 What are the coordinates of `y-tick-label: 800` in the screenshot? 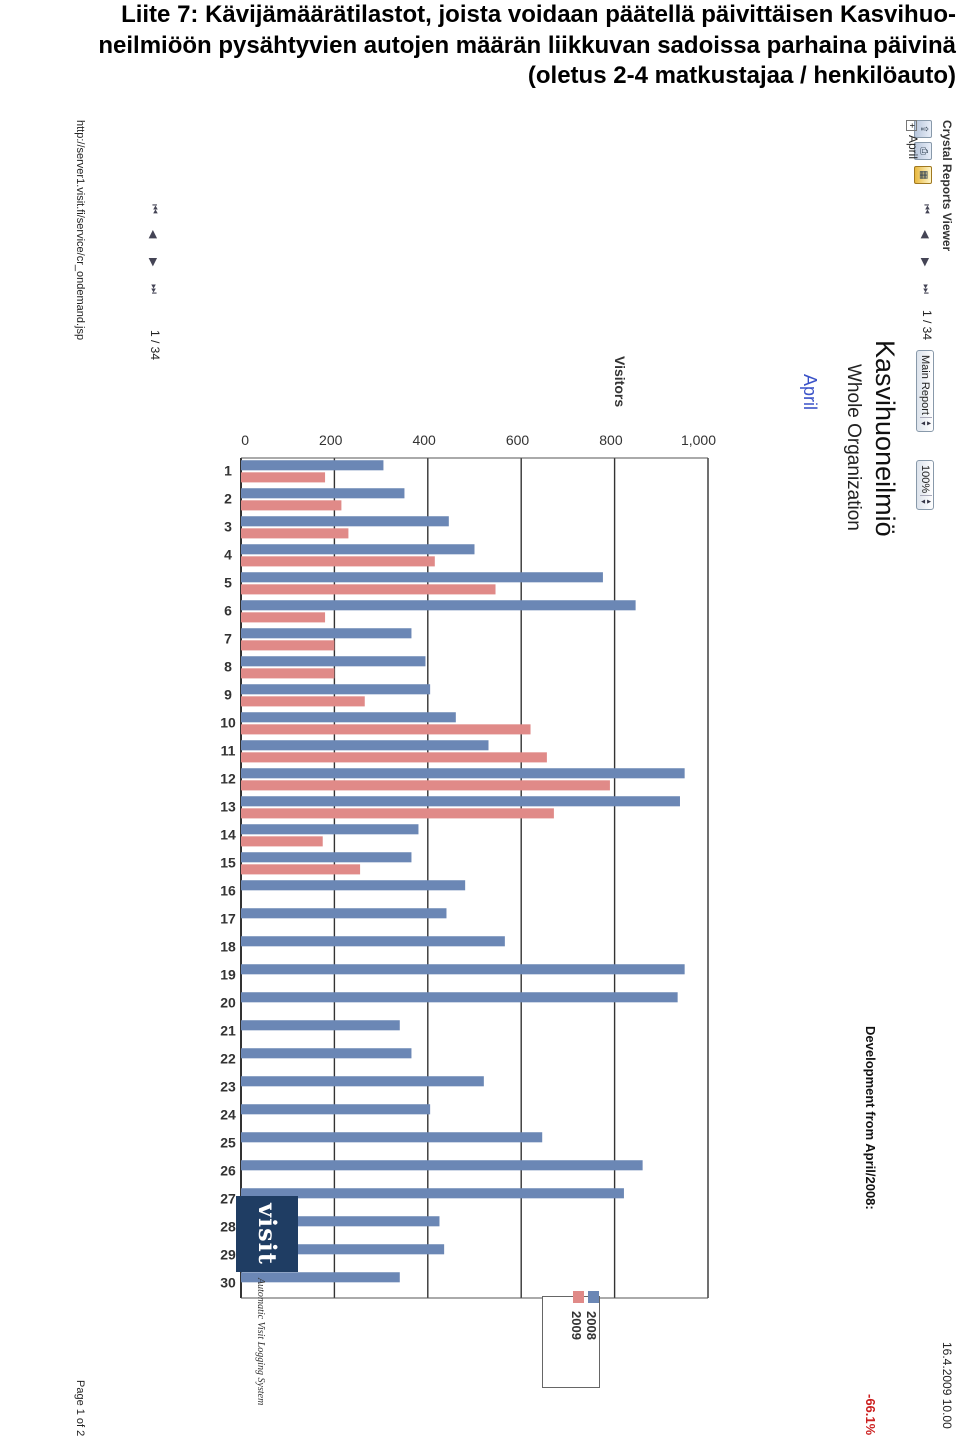 It's located at (611, 440).